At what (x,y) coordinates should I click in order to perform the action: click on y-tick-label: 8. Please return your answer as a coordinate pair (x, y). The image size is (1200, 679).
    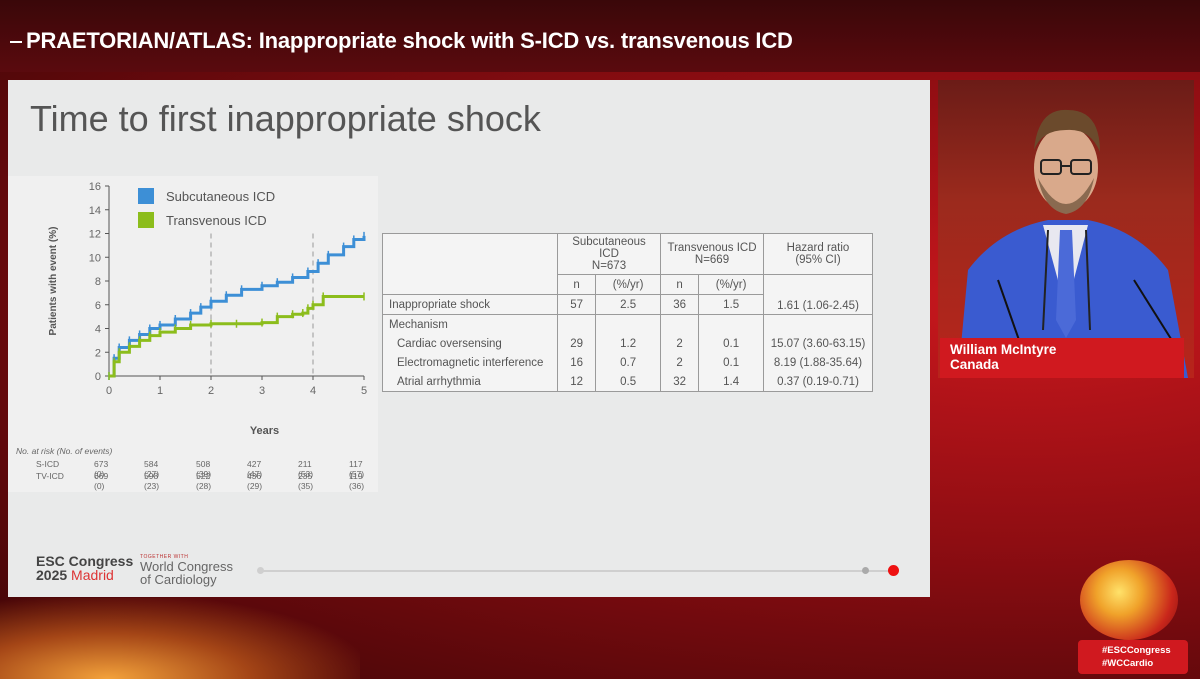
    Looking at the image, I should click on (98, 282).